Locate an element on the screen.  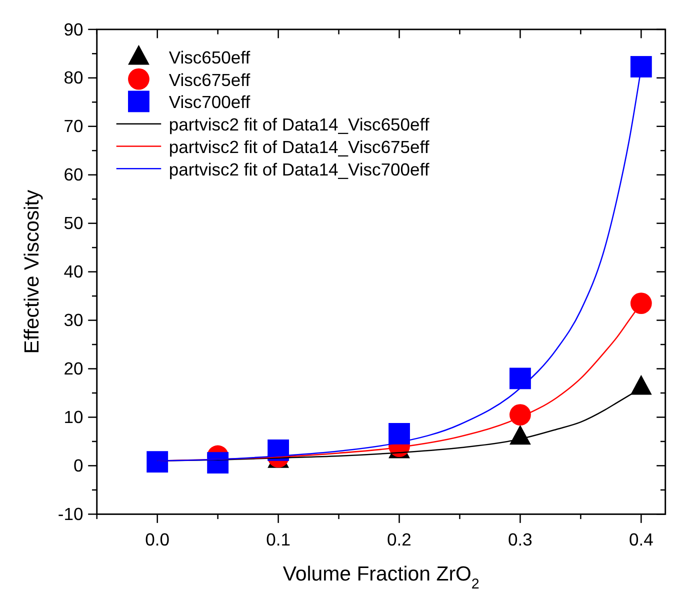
legend-label: Visc700eff is located at coordinates (209, 102).